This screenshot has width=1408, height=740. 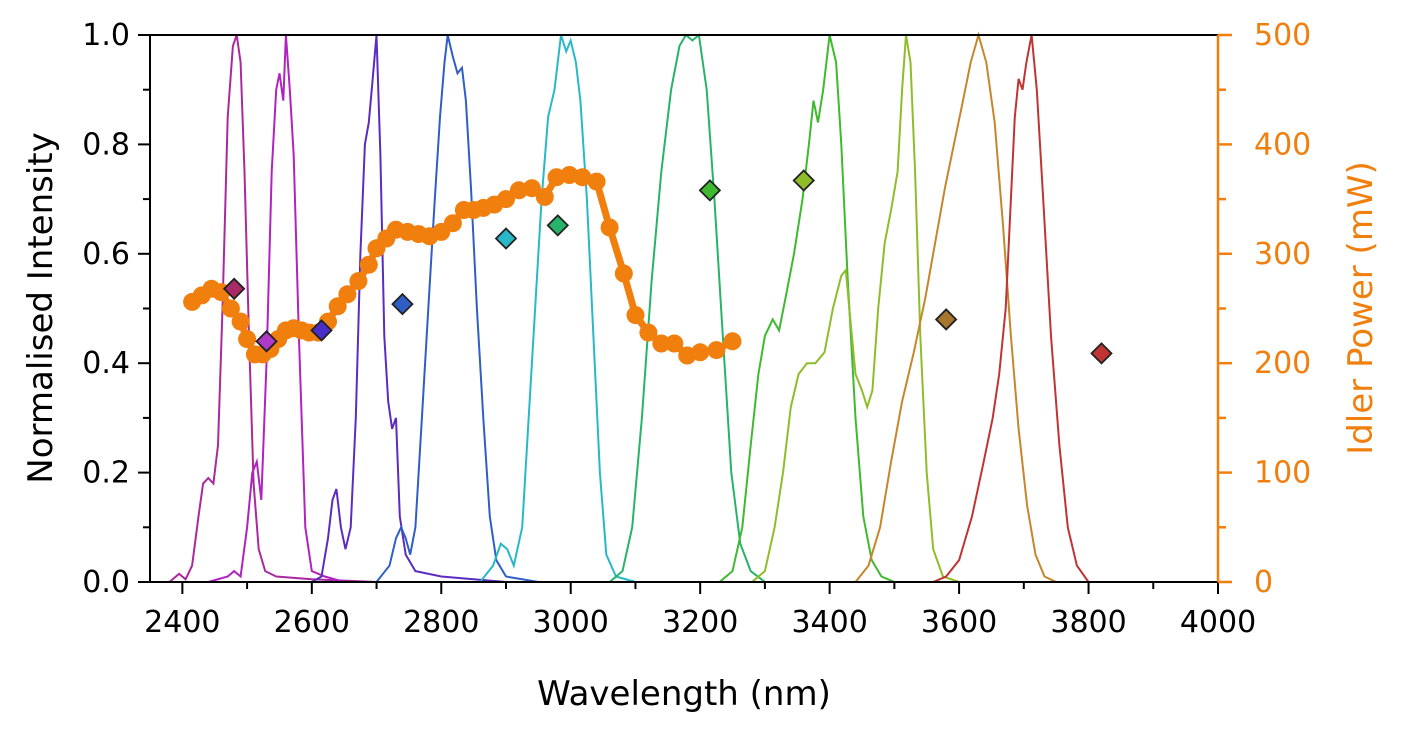 I want to click on x-tick-label-3200: 3200, so click(x=700, y=622).